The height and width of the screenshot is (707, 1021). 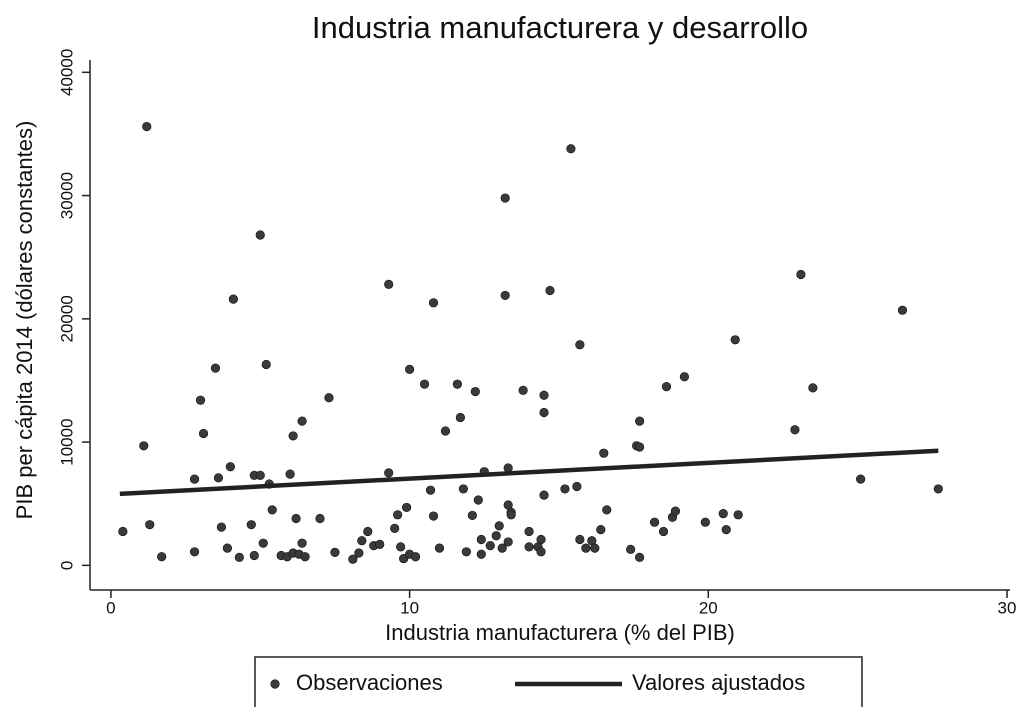 What do you see at coordinates (66, 441) in the screenshot?
I see `y-tick-label: 10000` at bounding box center [66, 441].